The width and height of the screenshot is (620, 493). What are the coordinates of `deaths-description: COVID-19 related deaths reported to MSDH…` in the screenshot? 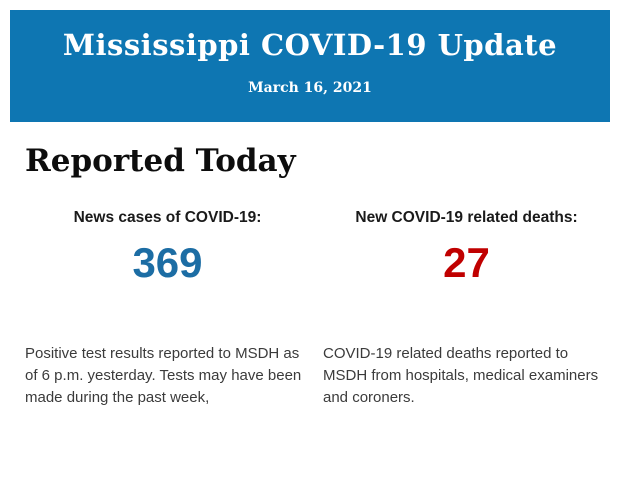 It's located at (461, 375).